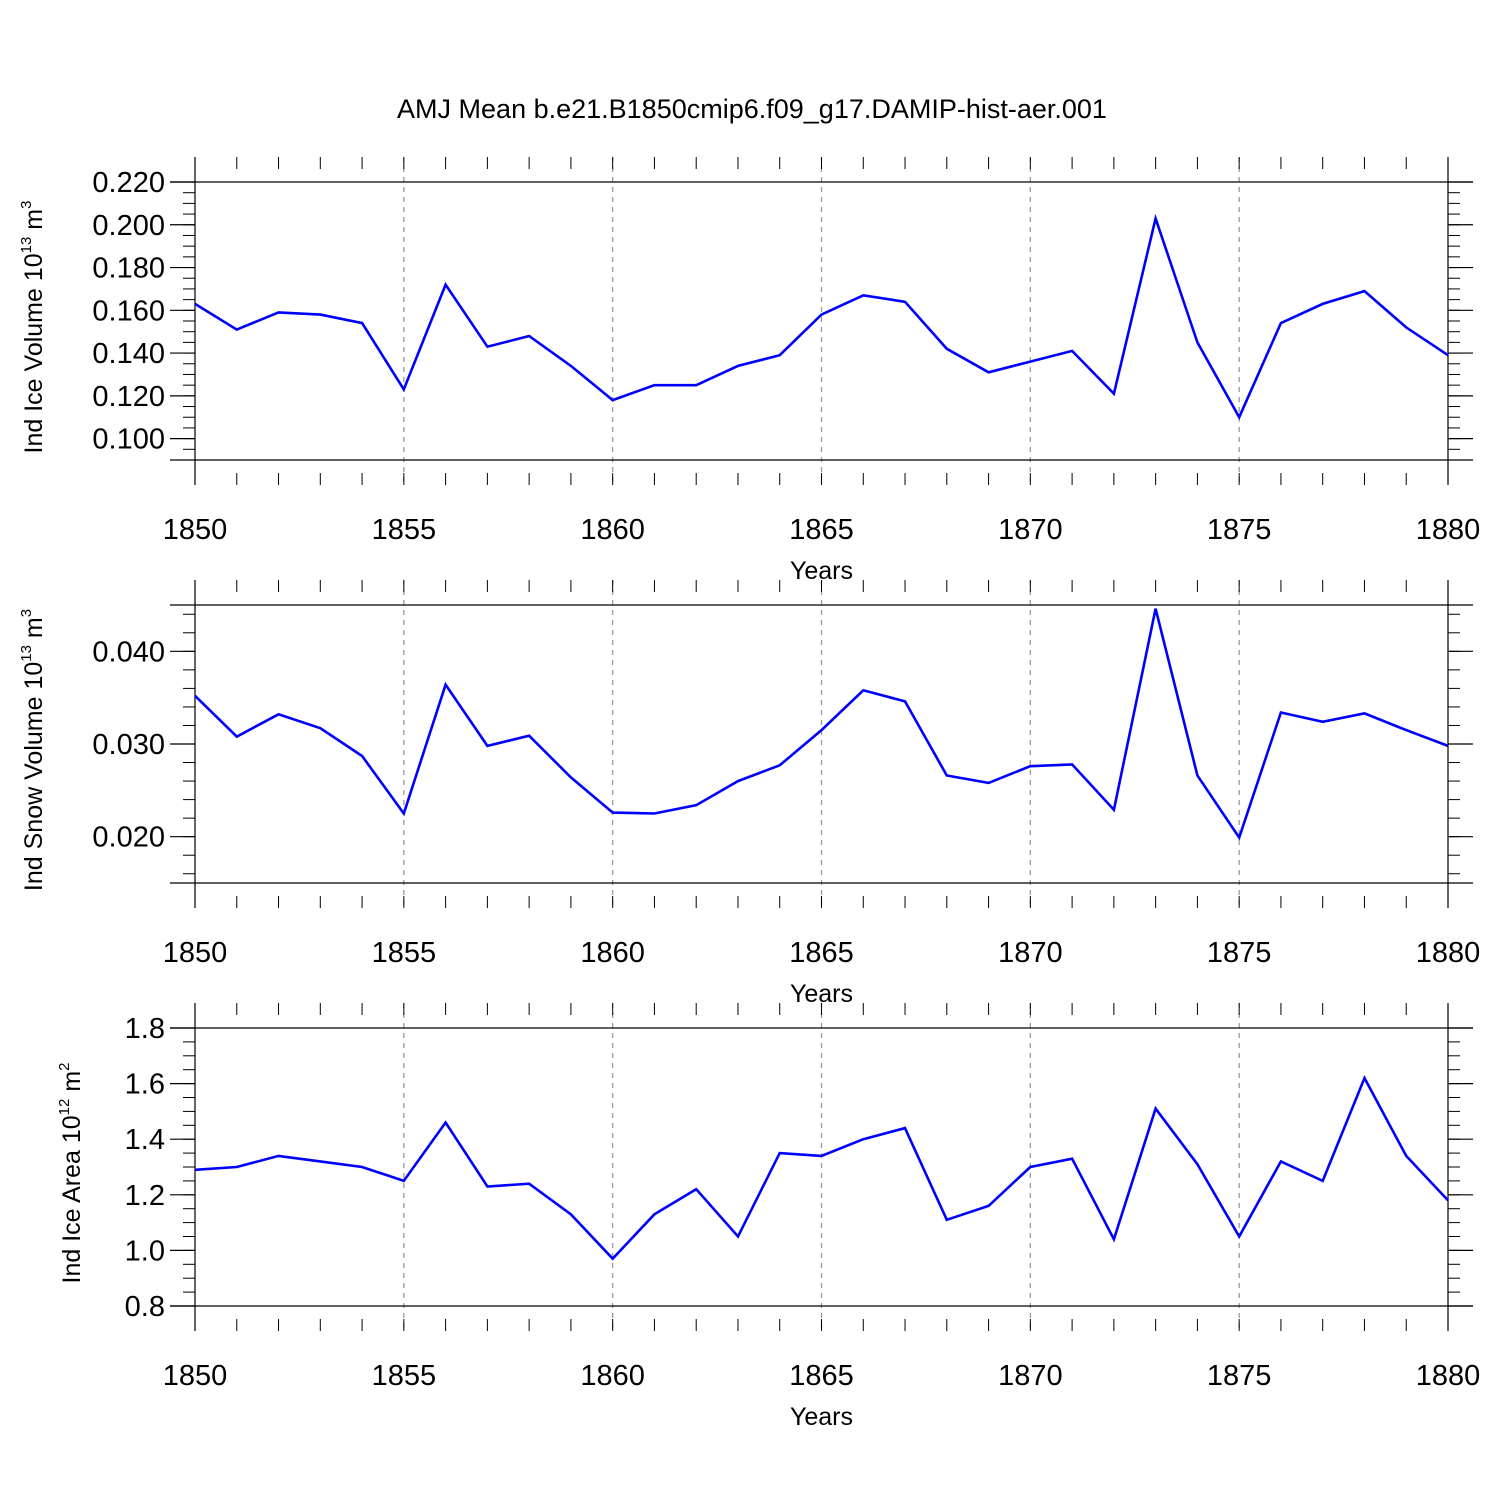 The height and width of the screenshot is (1500, 1500). I want to click on y-tick-label: 0.020, so click(128, 838).